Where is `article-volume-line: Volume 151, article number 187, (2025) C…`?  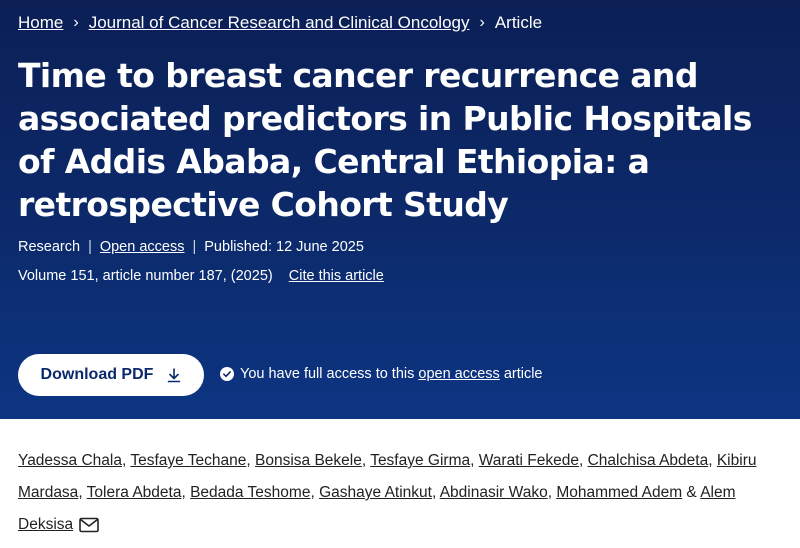 article-volume-line: Volume 151, article number 187, (2025) C… is located at coordinates (201, 276).